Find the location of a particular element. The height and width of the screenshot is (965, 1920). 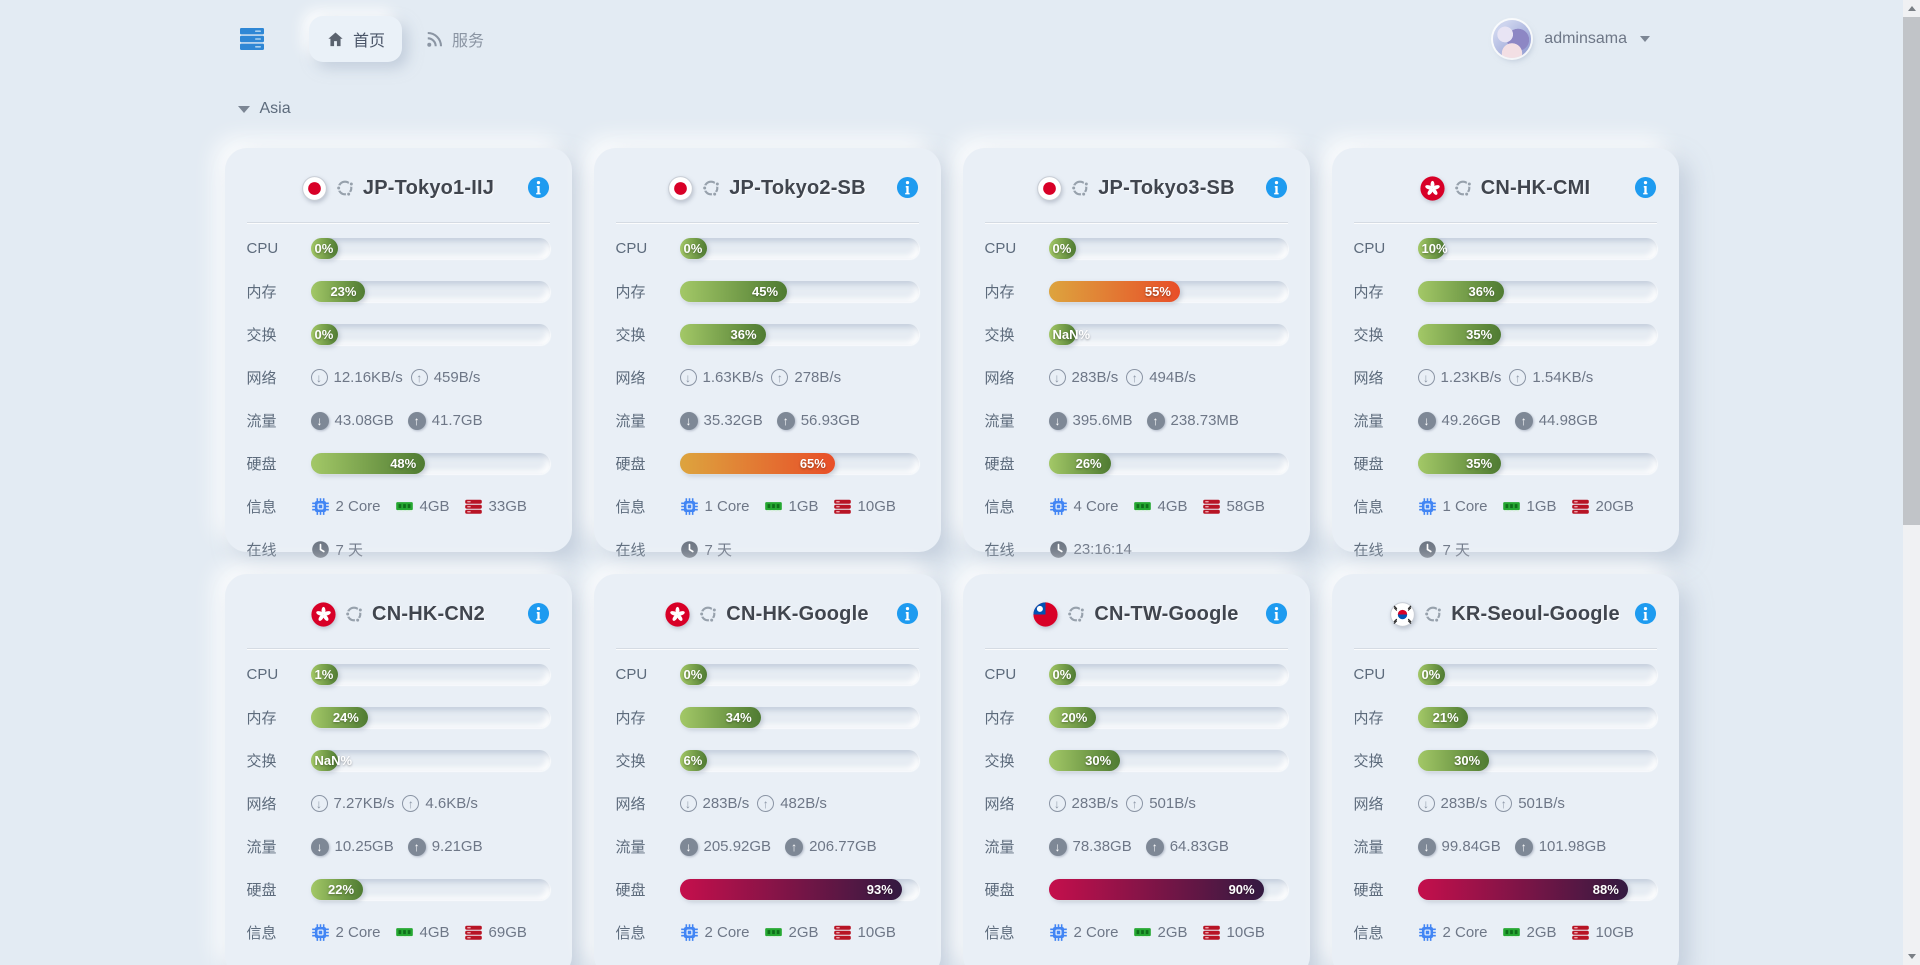

cpu-value: 10% is located at coordinates (1434, 248).